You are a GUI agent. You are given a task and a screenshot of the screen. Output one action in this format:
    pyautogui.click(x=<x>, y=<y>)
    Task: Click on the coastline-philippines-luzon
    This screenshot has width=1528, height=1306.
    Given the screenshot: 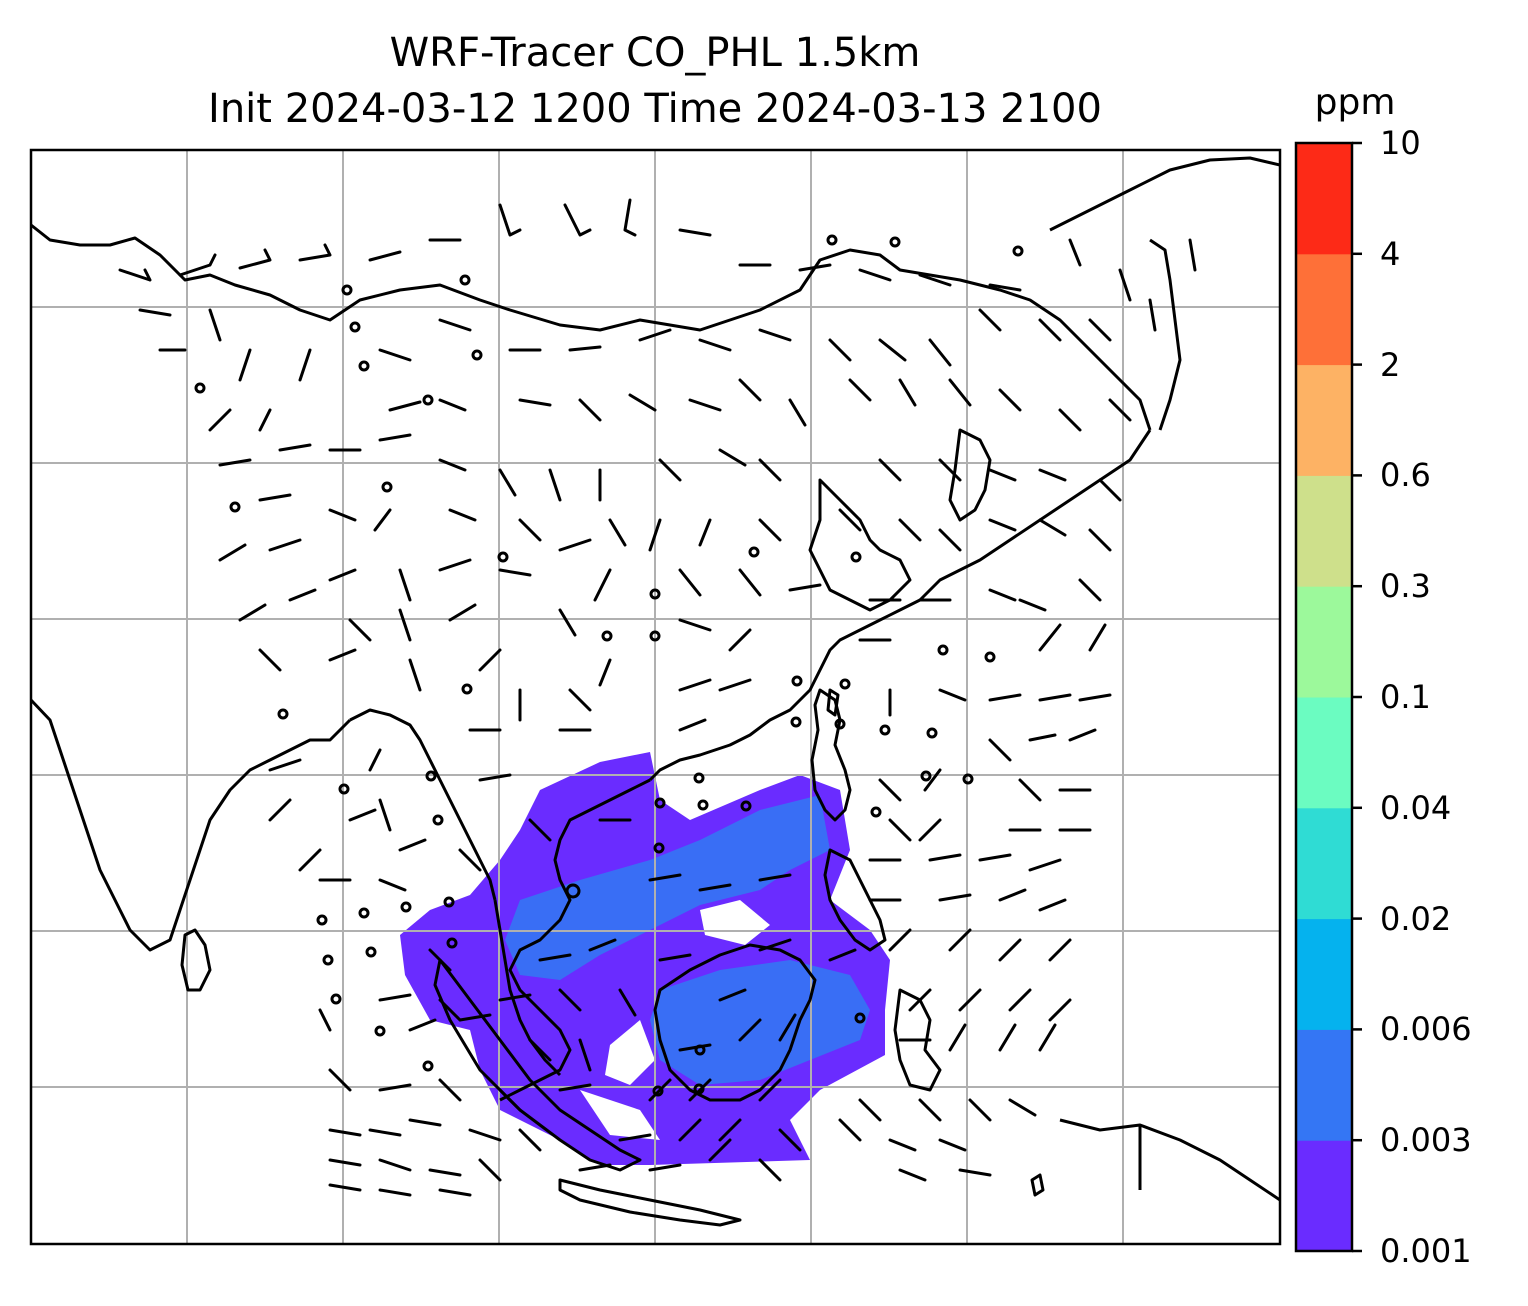 What is the action you would take?
    pyautogui.click(x=831, y=755)
    